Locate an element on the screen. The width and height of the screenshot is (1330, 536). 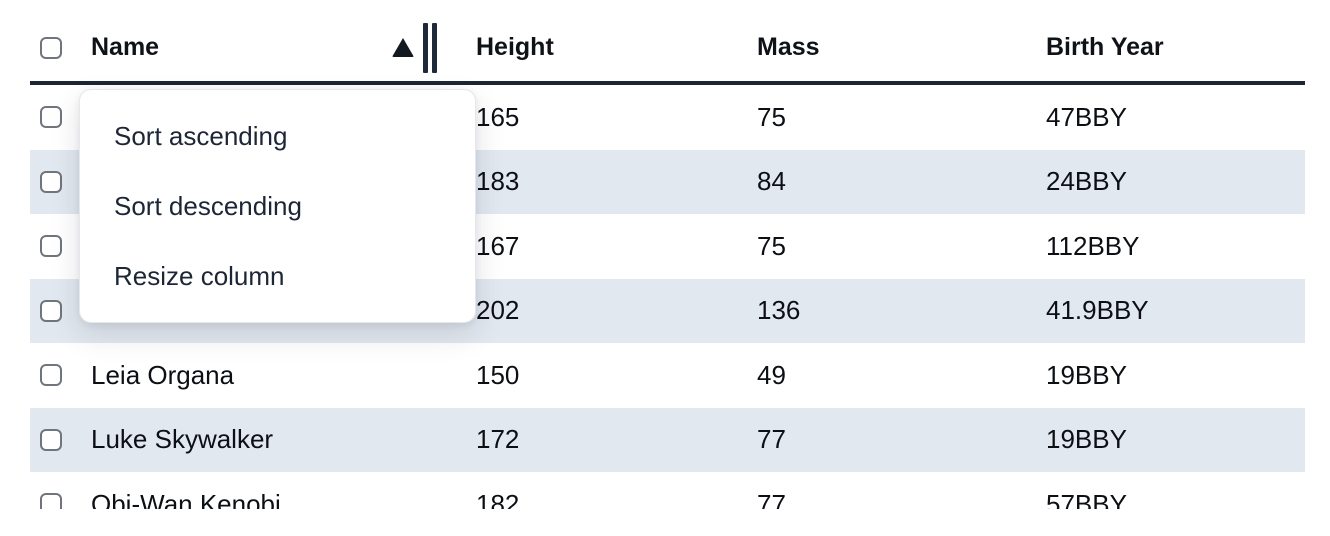
cell-mass: 136 is located at coordinates (779, 310).